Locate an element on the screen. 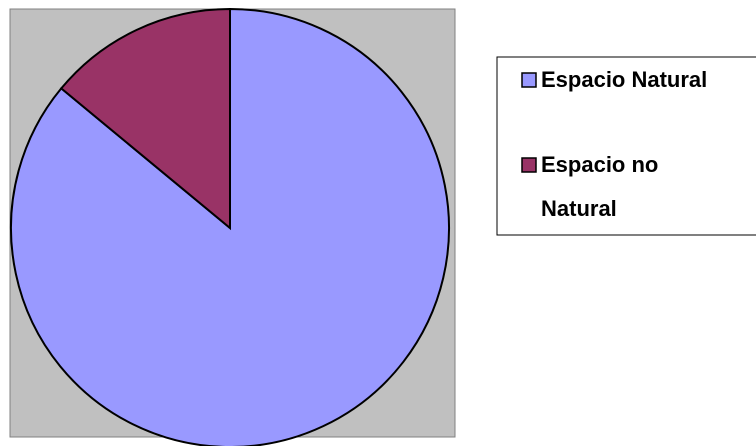 This screenshot has height=446, width=756. legend-label: Espacio no Natural is located at coordinates (600, 186).